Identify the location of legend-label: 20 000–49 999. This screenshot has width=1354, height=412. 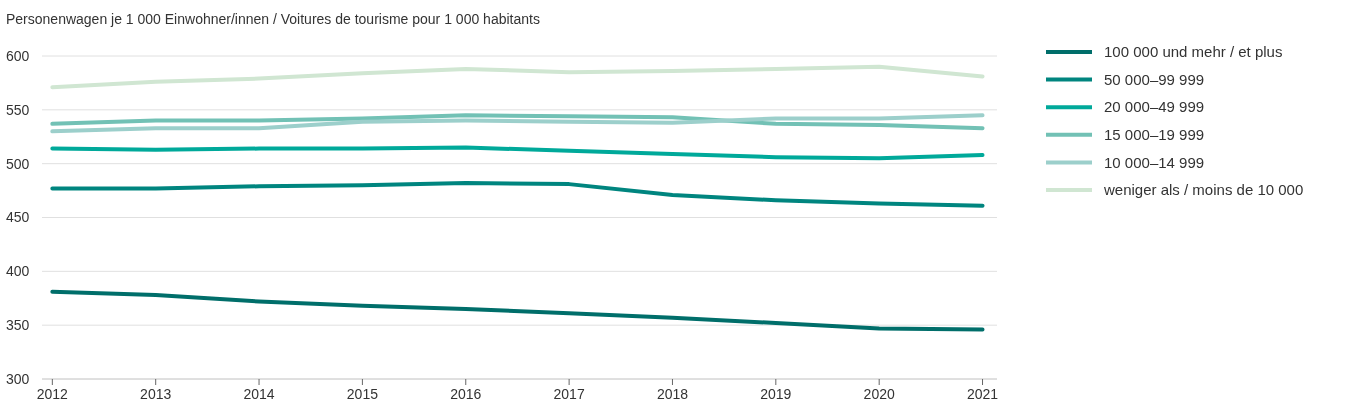
(1154, 107).